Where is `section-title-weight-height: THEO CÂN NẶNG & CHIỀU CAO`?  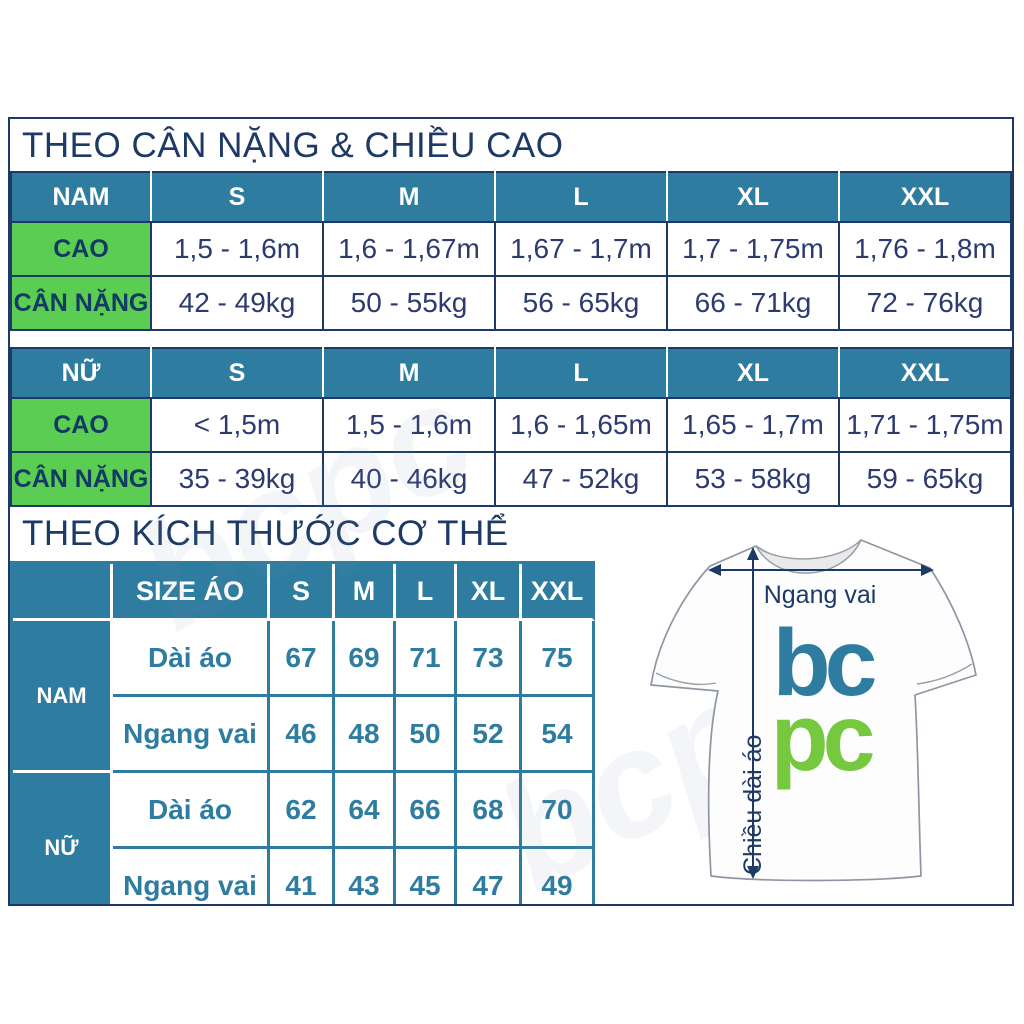
section-title-weight-height: THEO CÂN NẶNG & CHIỀU CAO is located at coordinates (293, 145).